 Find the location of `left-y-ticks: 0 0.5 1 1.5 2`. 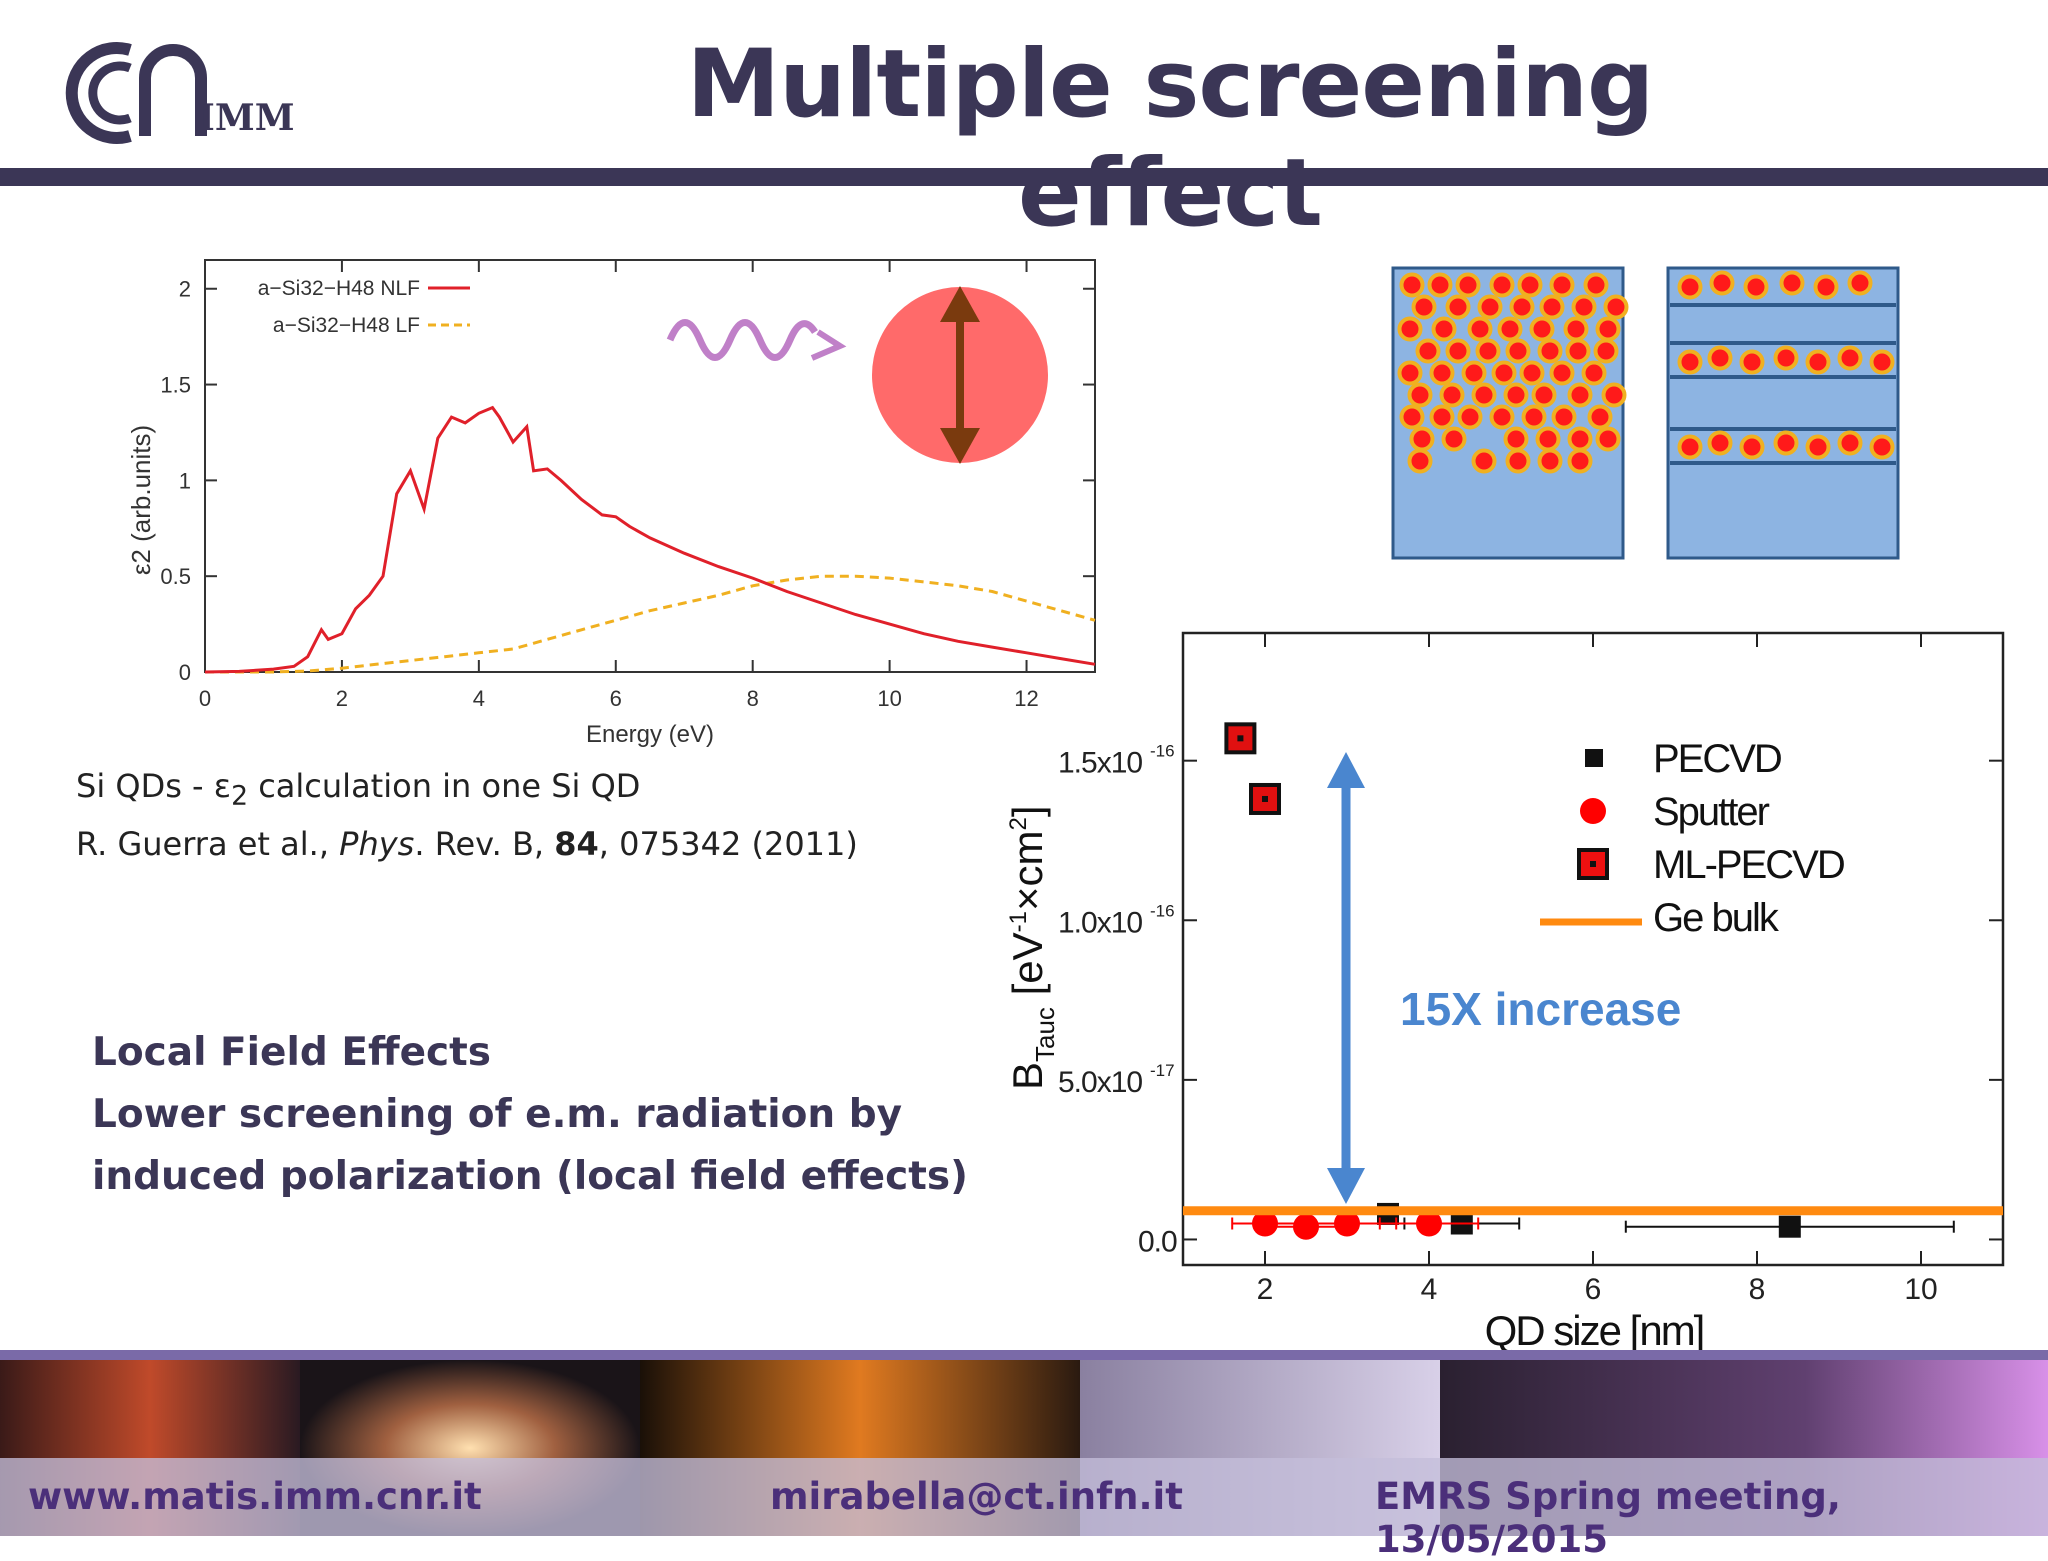

left-y-ticks: 0 0.5 1 1.5 2 is located at coordinates (627, 481).